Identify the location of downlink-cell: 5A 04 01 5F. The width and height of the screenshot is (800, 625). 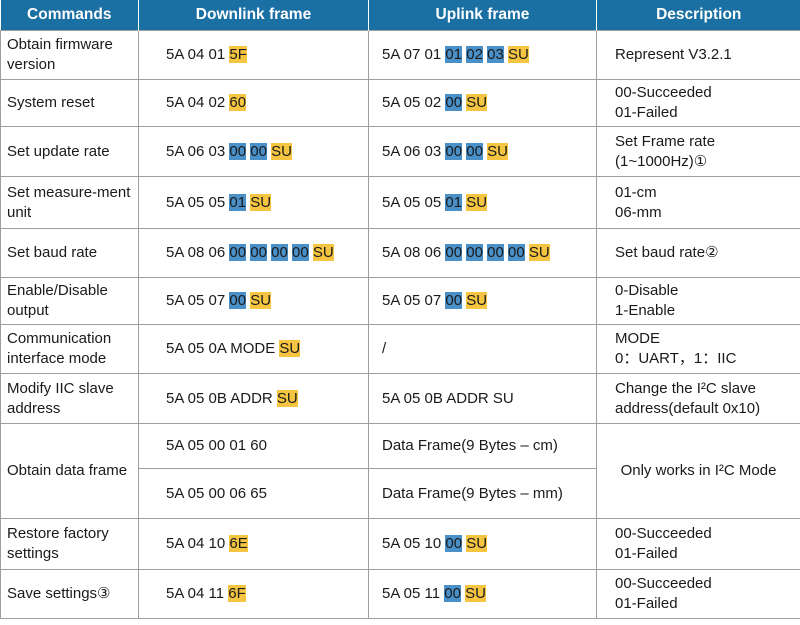
(253, 55).